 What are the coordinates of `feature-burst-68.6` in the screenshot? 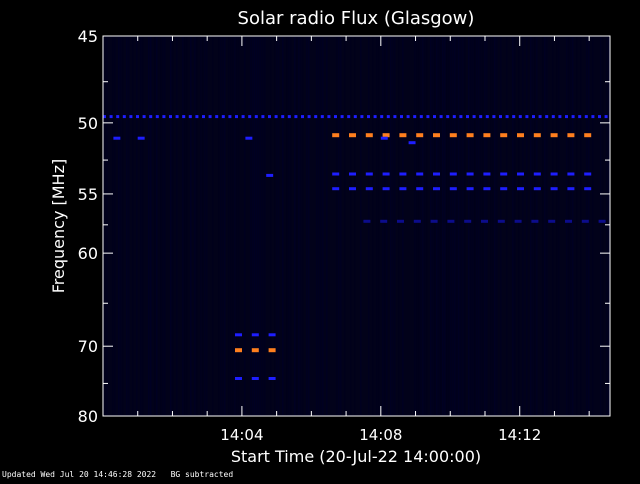 It's located at (255, 335).